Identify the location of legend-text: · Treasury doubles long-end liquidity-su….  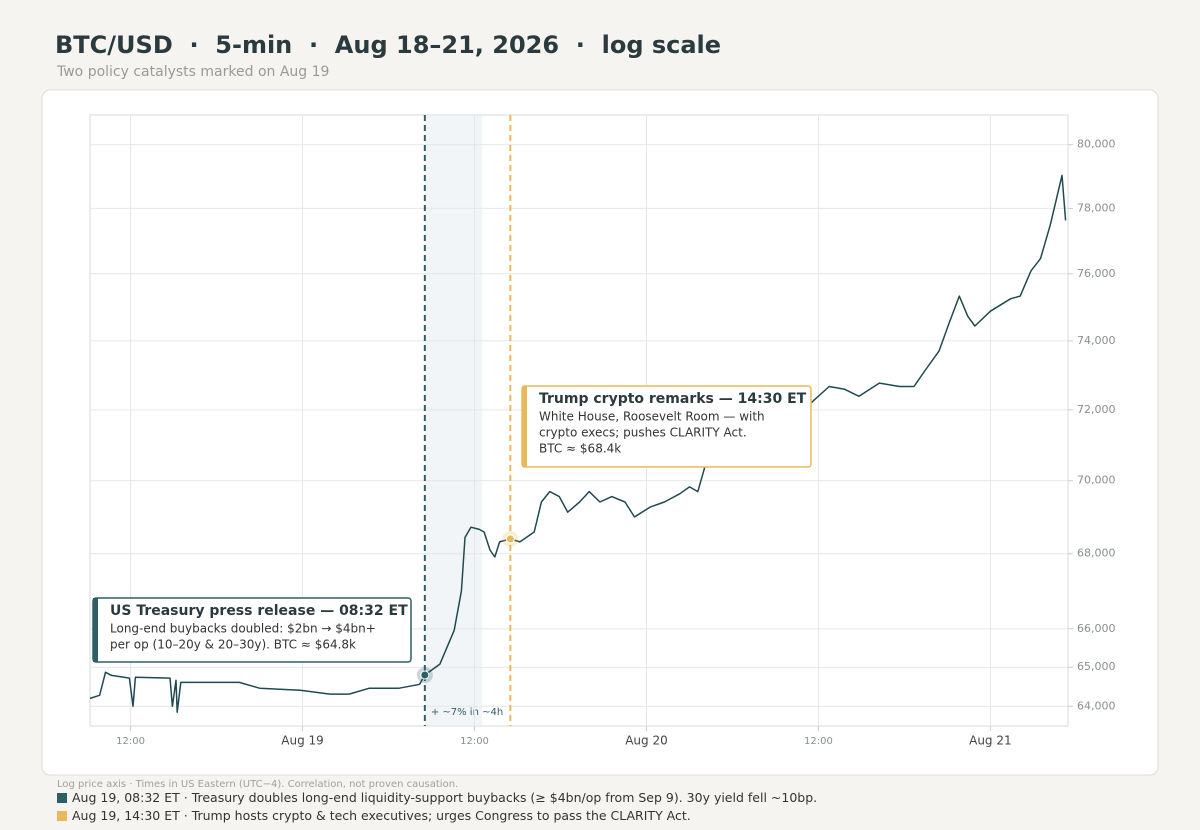
(500, 797).